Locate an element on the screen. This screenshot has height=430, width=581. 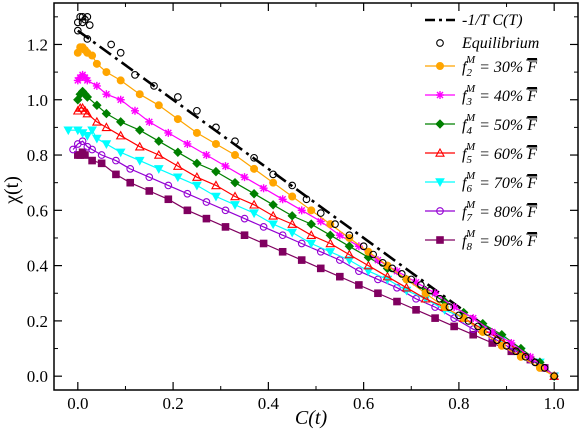
legend-label: f5M = 60% F is located at coordinates (499, 153).